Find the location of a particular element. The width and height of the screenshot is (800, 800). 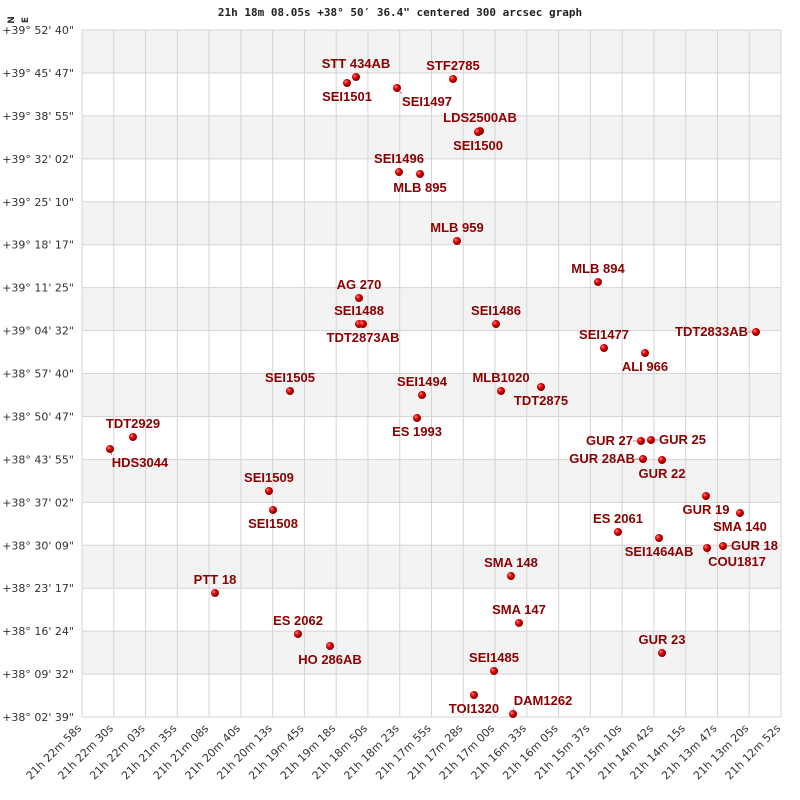

y-tick-label: +38° 43' 55" is located at coordinates (38, 459).